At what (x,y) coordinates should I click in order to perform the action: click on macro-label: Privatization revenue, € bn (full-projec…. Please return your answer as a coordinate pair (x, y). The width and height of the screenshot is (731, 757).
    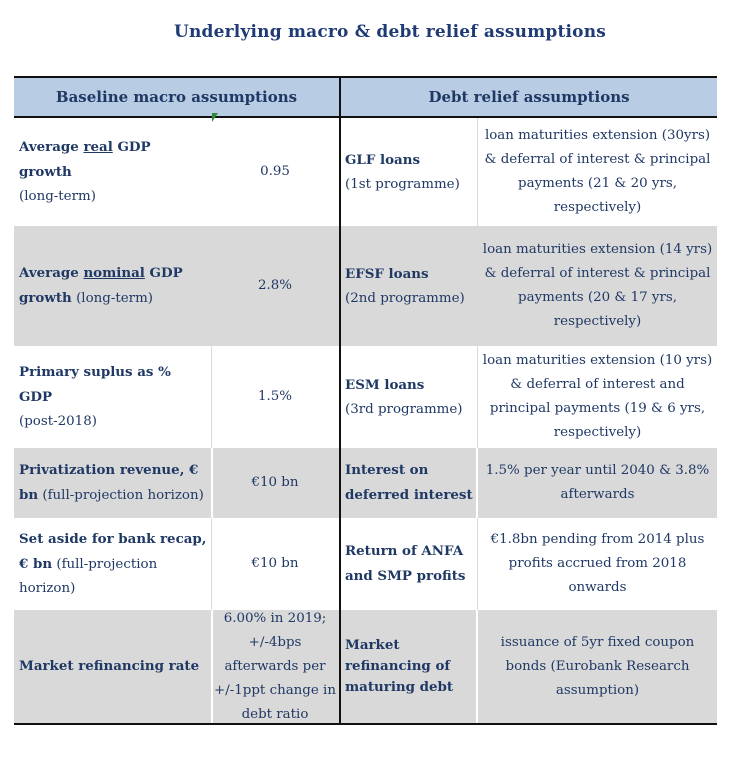
    Looking at the image, I should click on (112, 483).